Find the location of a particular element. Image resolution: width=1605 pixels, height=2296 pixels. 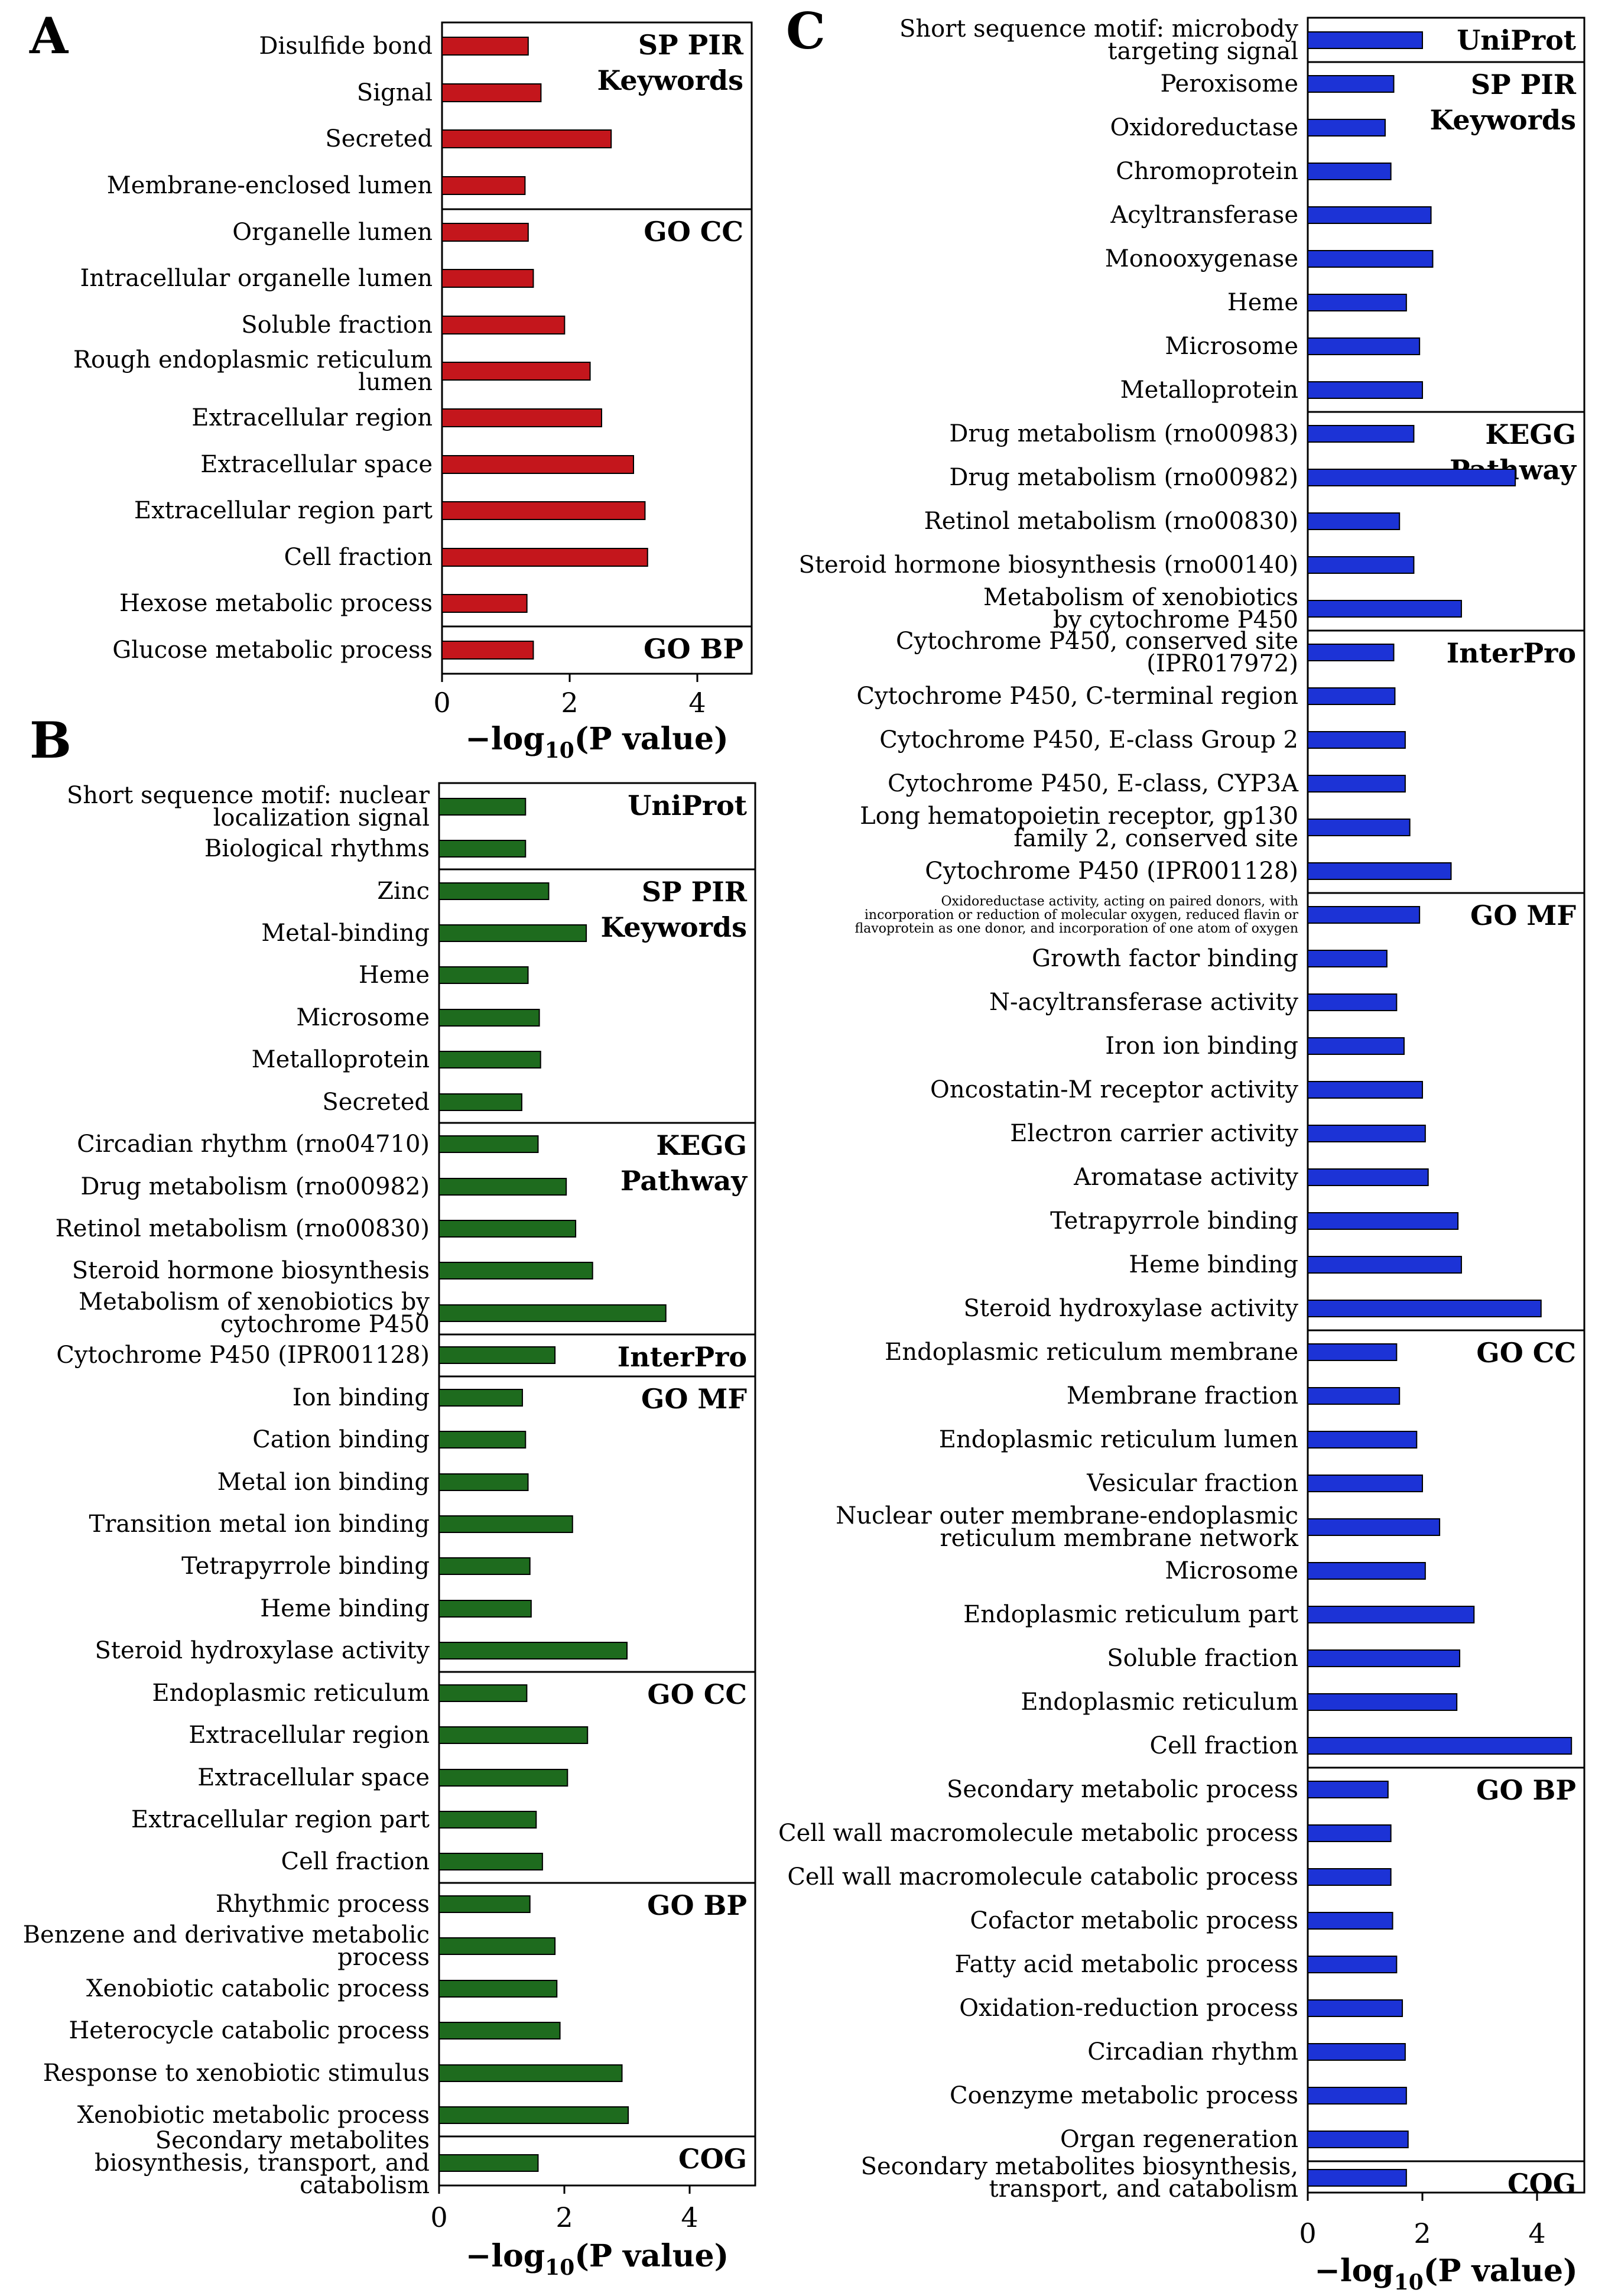

x-tick-label: 0 is located at coordinates (441, 703).